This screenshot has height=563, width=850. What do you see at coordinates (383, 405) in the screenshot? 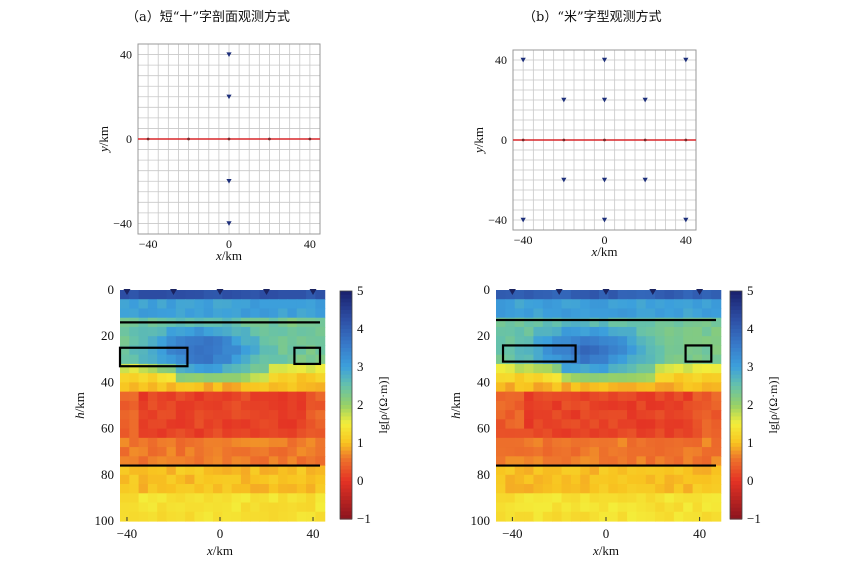
I see `resa-colorbar-label: lg[ρ/(Ω·m)]` at bounding box center [383, 405].